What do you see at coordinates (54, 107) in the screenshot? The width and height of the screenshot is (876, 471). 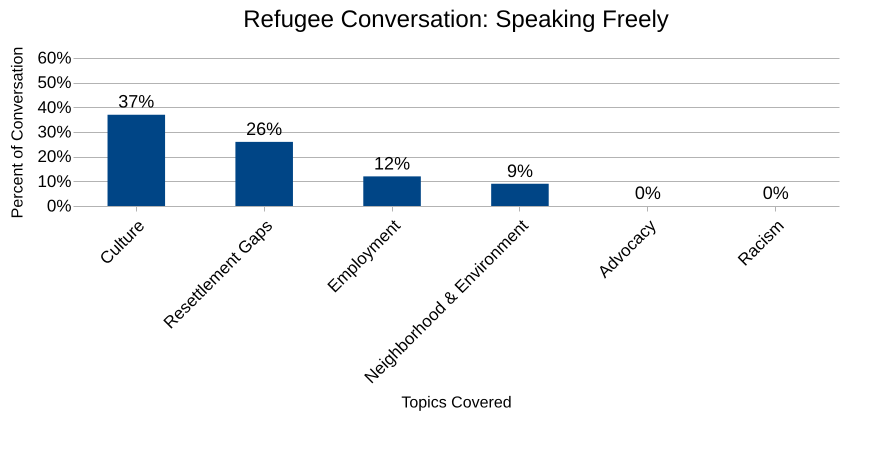 I see `y-tick-label: 40%` at bounding box center [54, 107].